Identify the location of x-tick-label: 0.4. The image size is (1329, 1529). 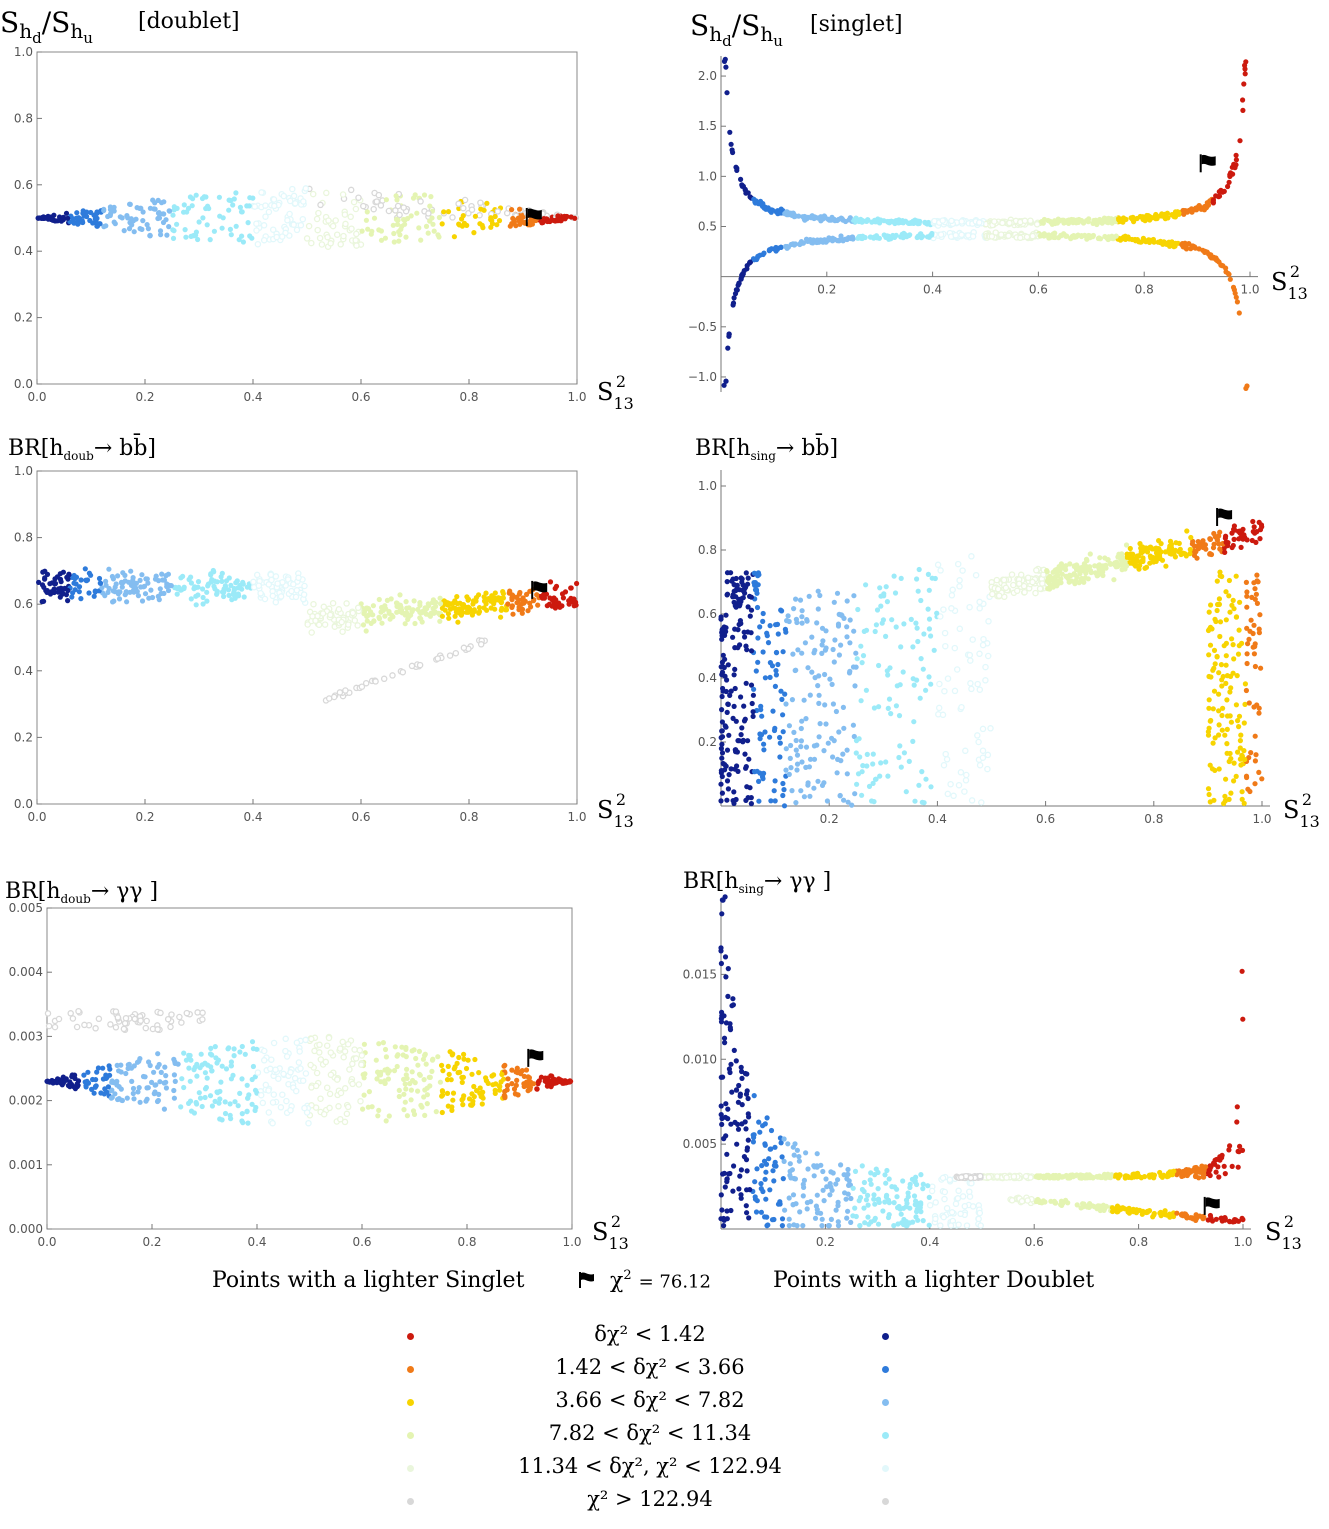
(252, 397).